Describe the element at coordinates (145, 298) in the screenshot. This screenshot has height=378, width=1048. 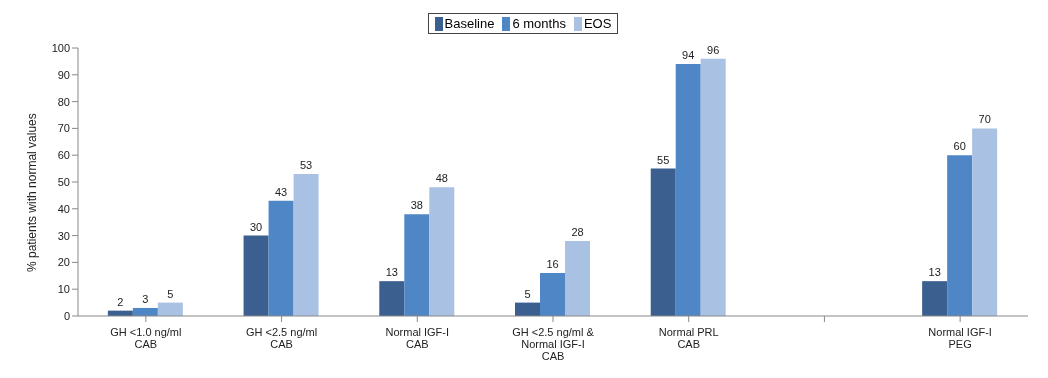
I see `data-label: 3` at that location.